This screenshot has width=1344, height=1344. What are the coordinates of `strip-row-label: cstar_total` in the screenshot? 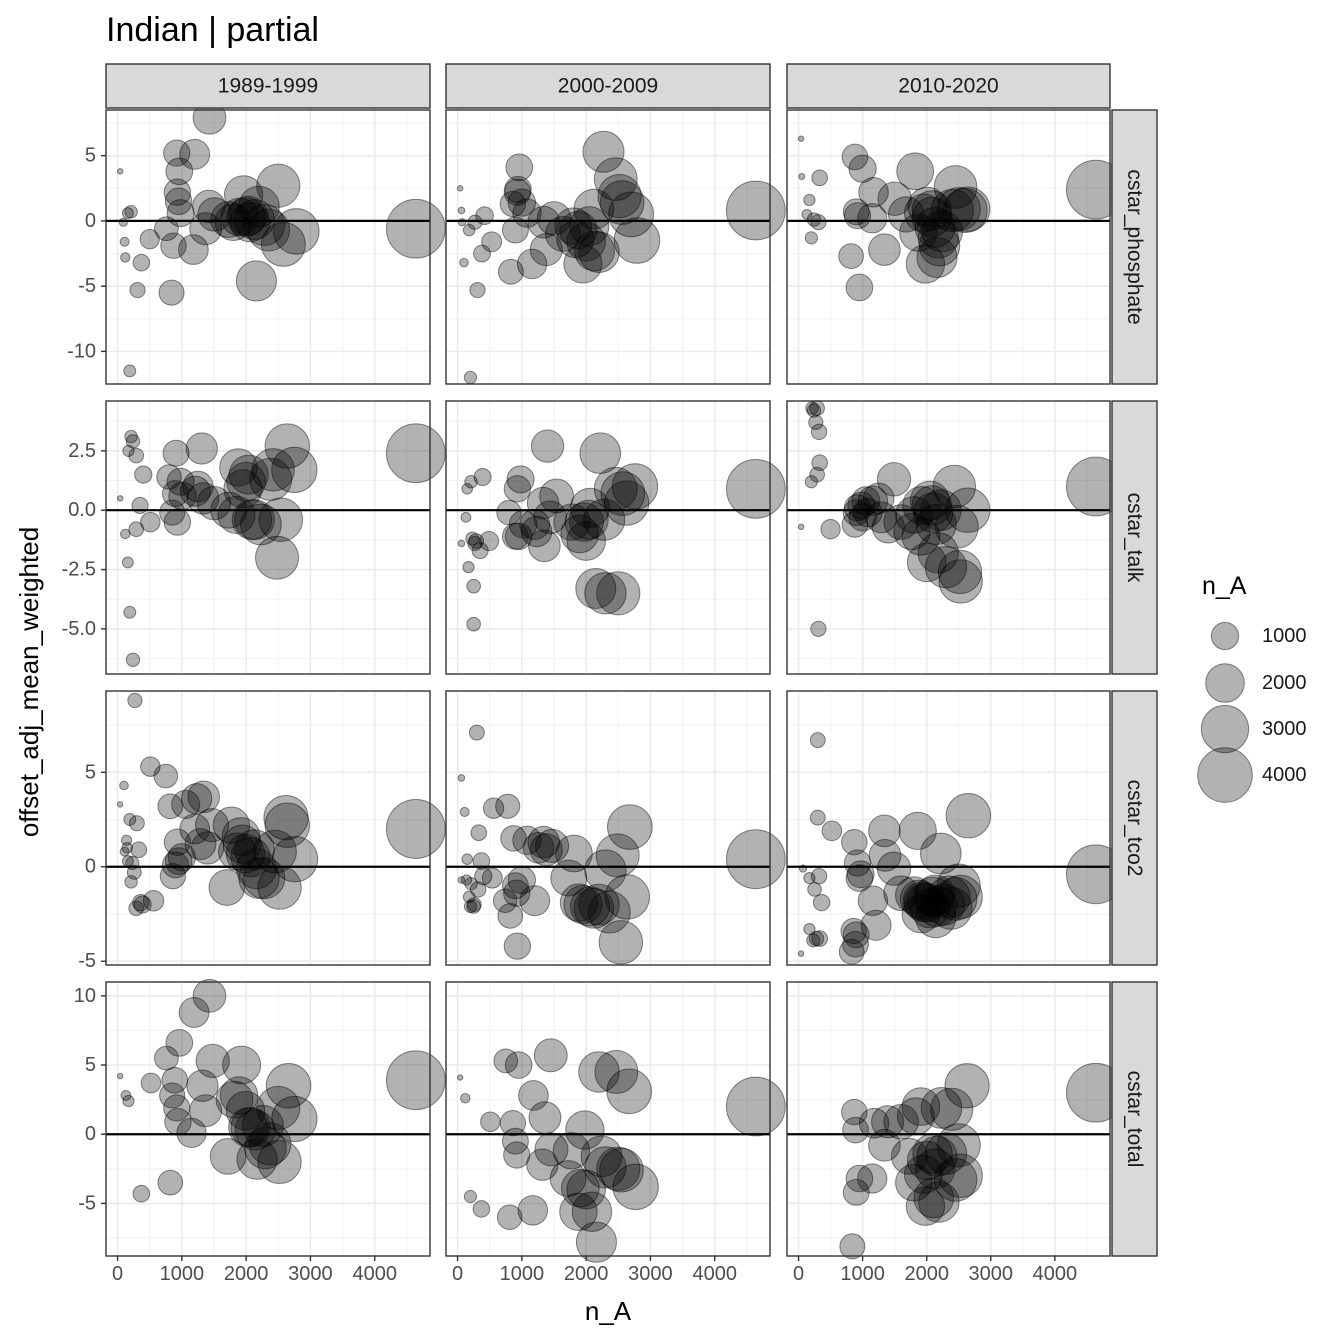 It's located at (1134, 1119).